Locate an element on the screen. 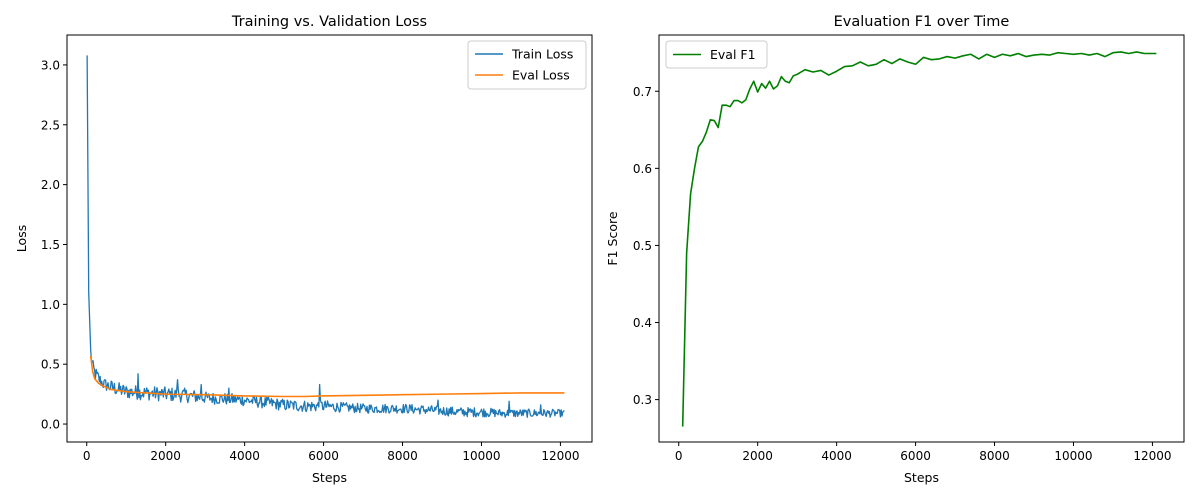 This screenshot has height=500, width=1200. loss-plot-y-tick-label-2: 1.0 is located at coordinates (50, 305).